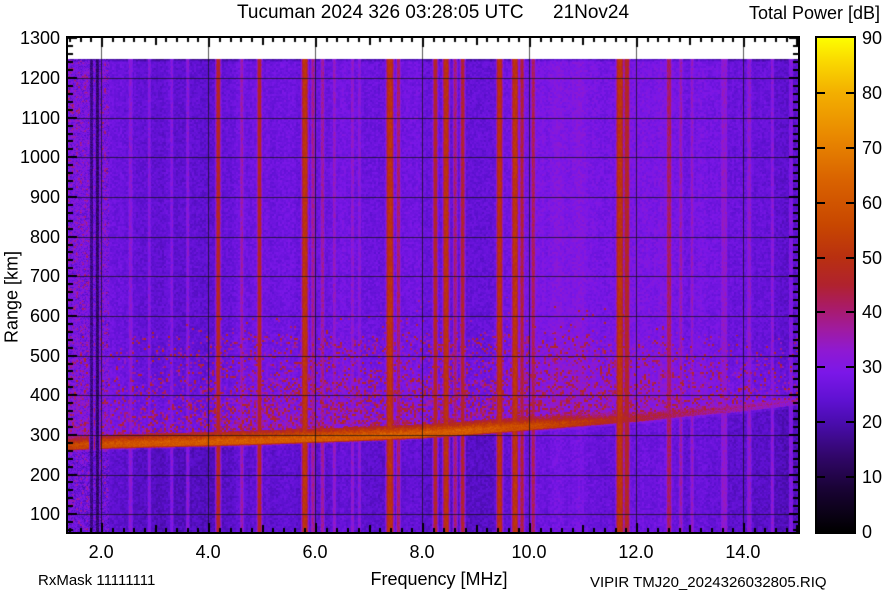  I want to click on colorbar-tick-label: 50, so click(872, 257).